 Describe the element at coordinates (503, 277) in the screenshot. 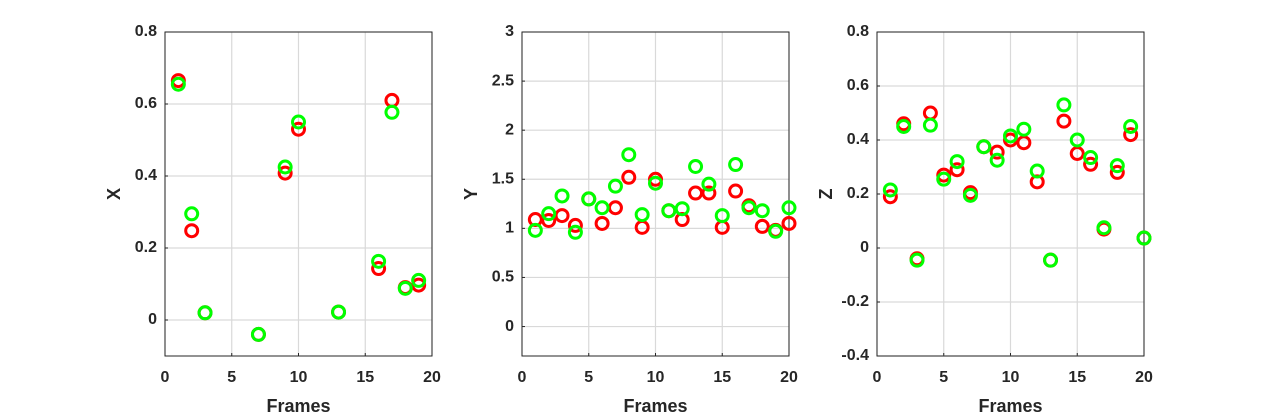

I see `y-tick-label: 0.5` at that location.